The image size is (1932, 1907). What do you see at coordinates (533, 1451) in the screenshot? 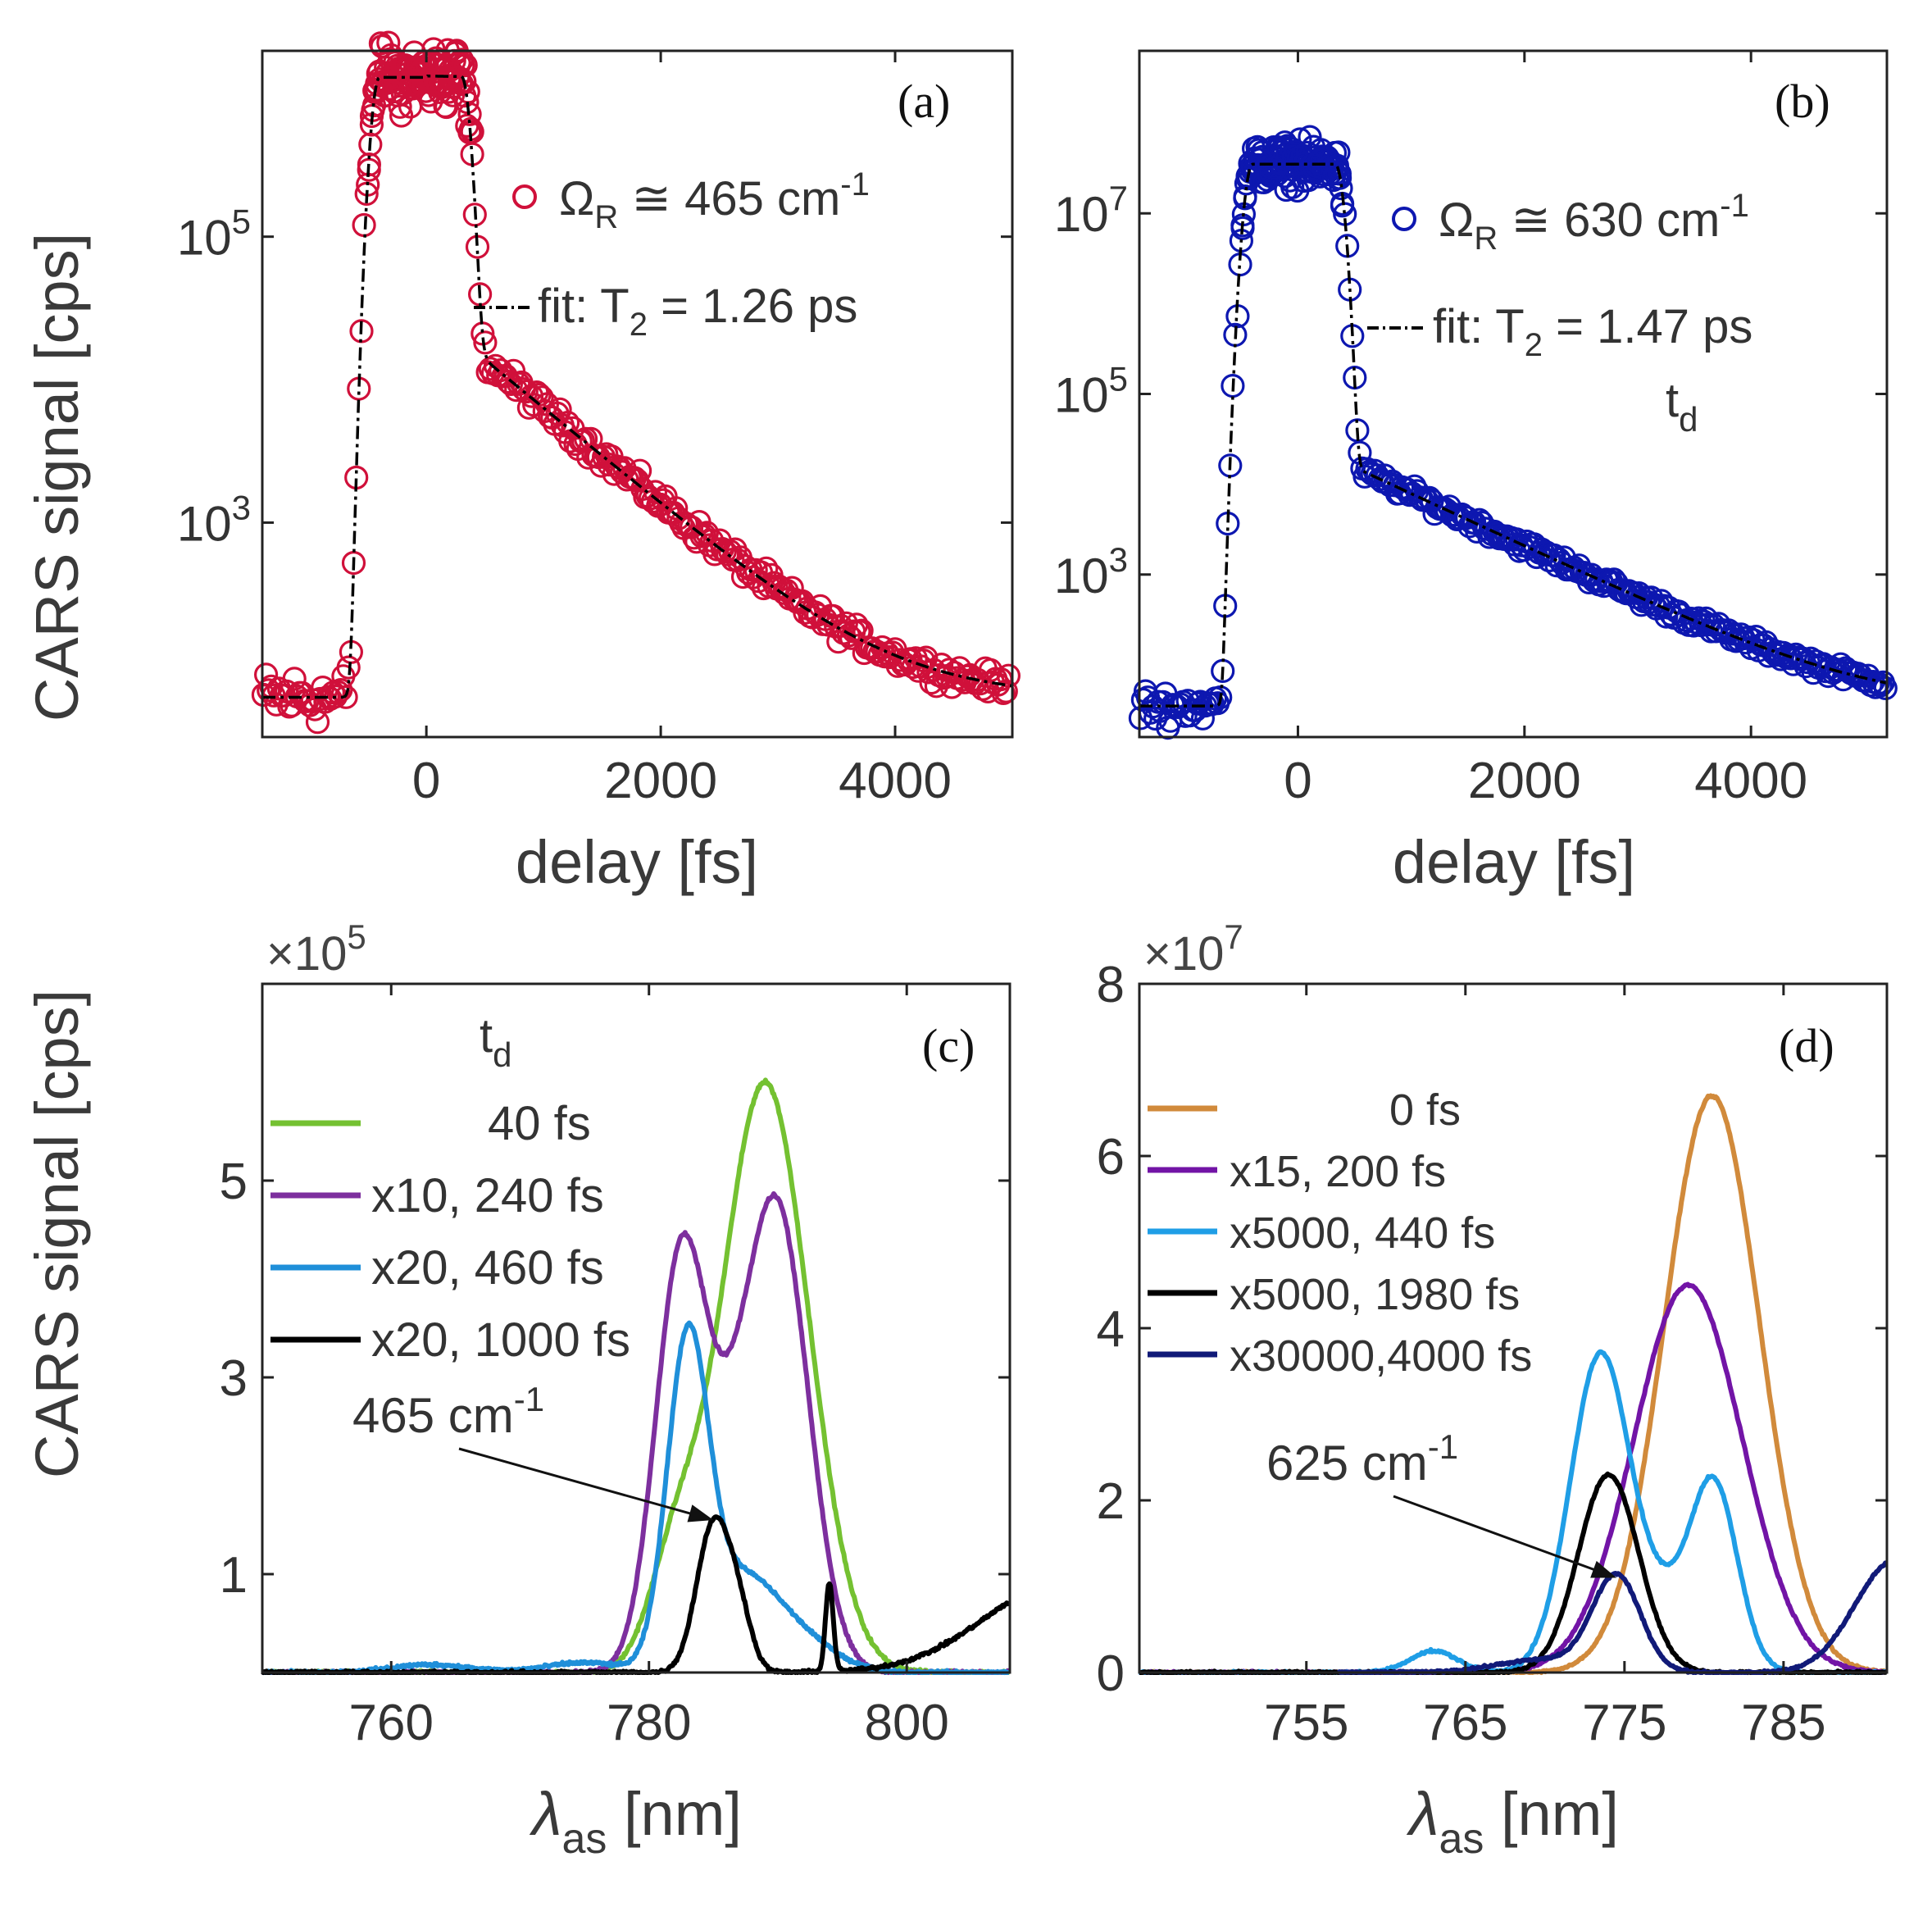
I see `panel-c-annotation: 465 cm-1` at bounding box center [533, 1451].